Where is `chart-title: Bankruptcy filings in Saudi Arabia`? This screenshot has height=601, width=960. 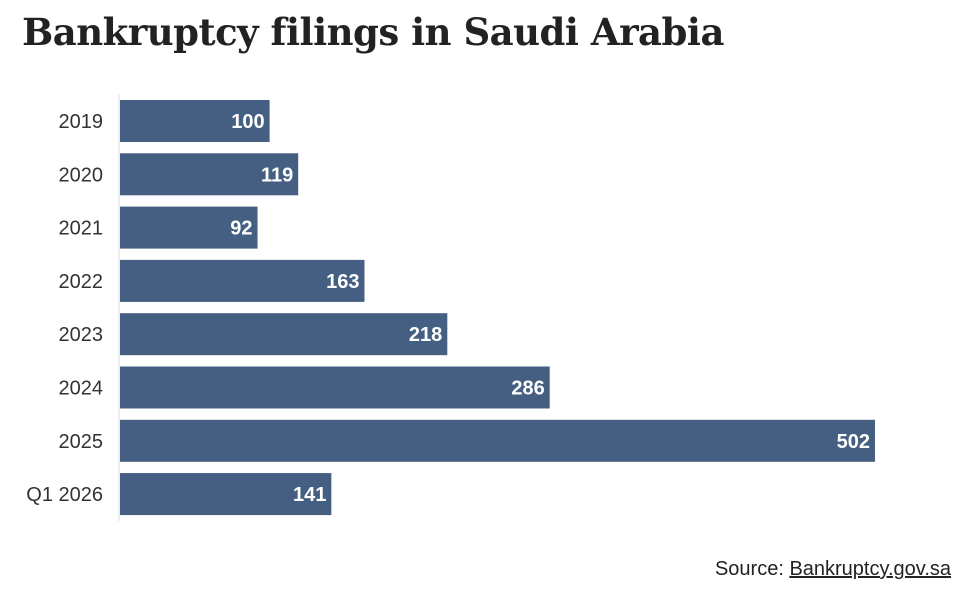 chart-title: Bankruptcy filings in Saudi Arabia is located at coordinates (373, 32).